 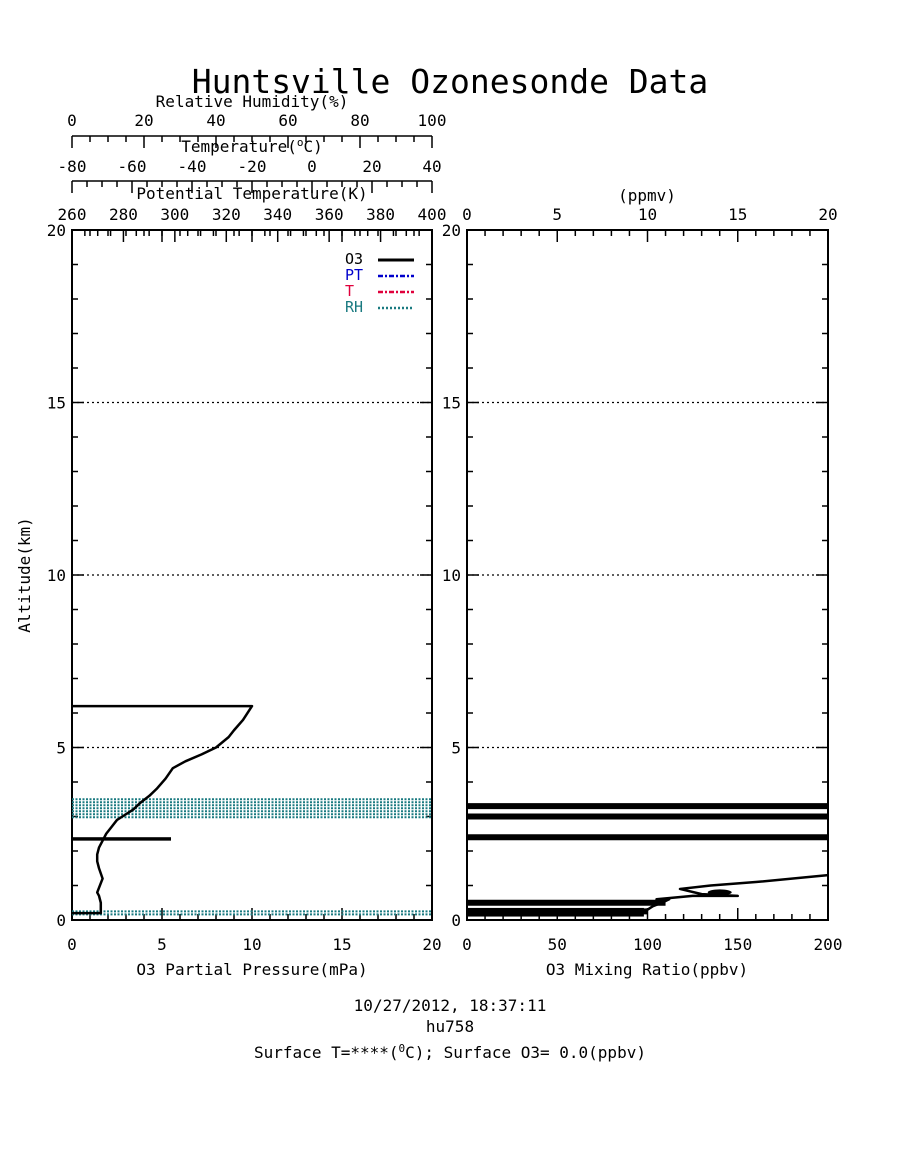 What do you see at coordinates (737, 214) in the screenshot?
I see `ppmv-tick-label: 15` at bounding box center [737, 214].